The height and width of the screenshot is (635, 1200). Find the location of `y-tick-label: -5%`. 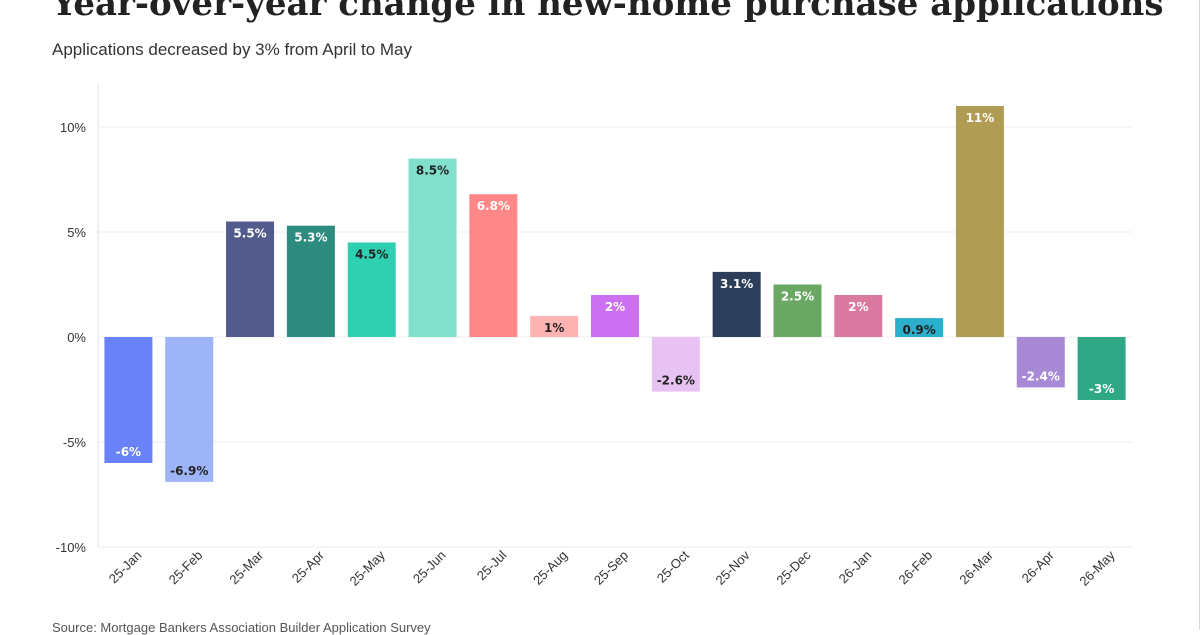

y-tick-label: -5% is located at coordinates (75, 442).